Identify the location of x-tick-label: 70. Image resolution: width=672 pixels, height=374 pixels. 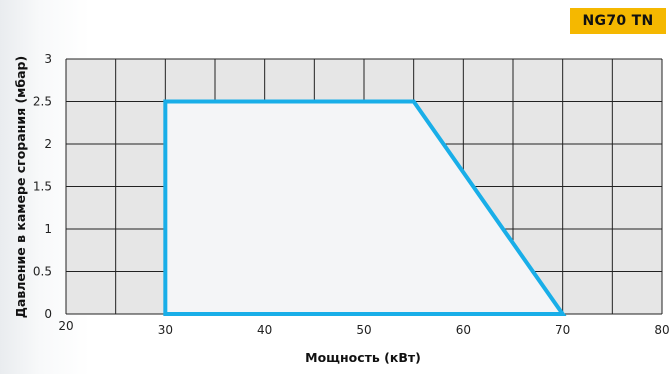
(562, 330).